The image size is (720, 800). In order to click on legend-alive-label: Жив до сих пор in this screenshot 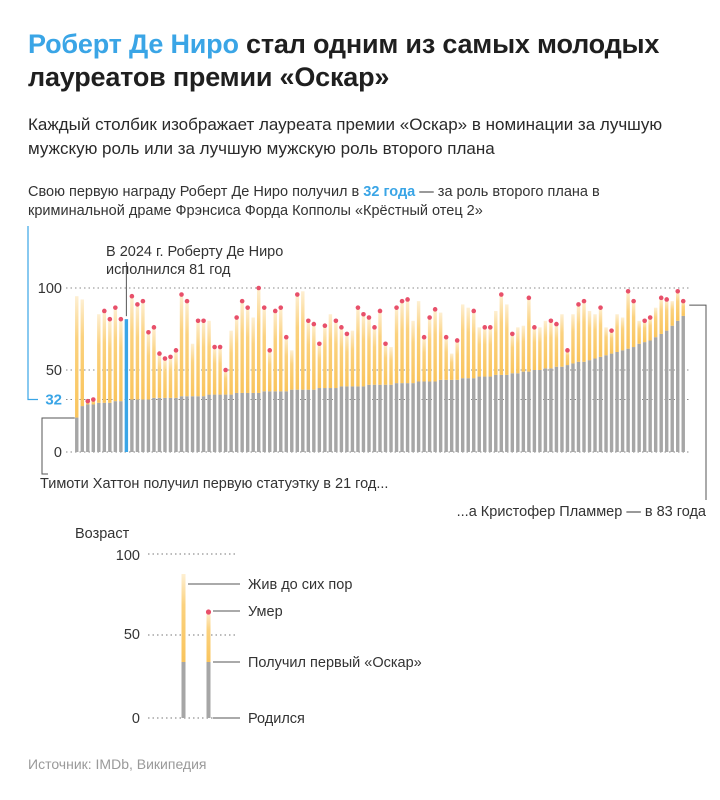, I will do `click(300, 585)`.